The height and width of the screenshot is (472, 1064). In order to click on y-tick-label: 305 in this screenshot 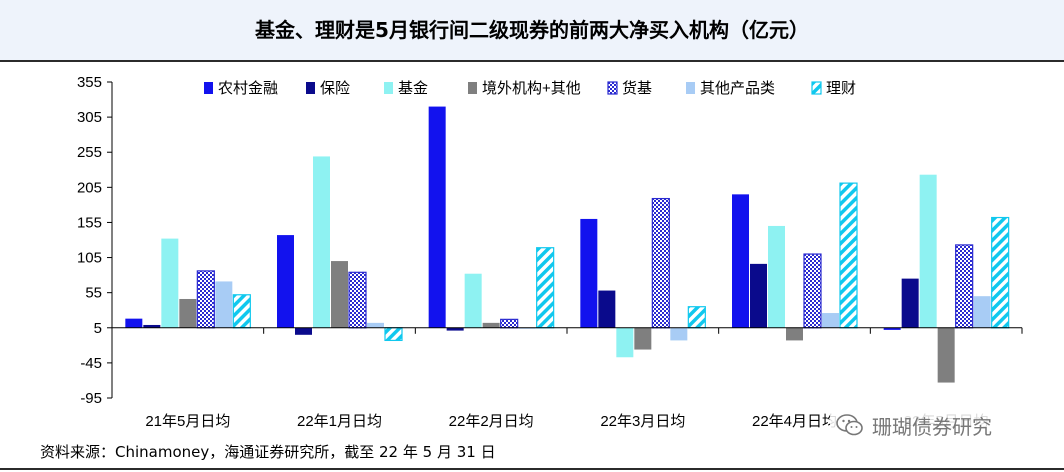, I will do `click(89, 117)`.